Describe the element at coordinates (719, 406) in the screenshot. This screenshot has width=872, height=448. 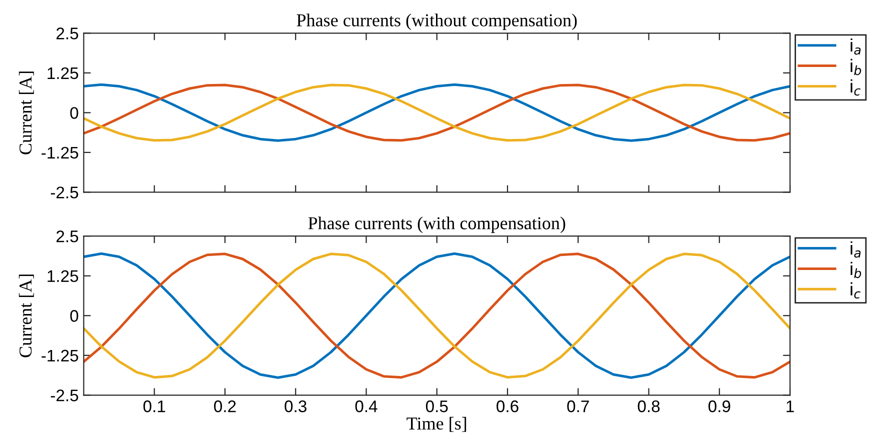
I see `x-tick-label: 0.9` at that location.